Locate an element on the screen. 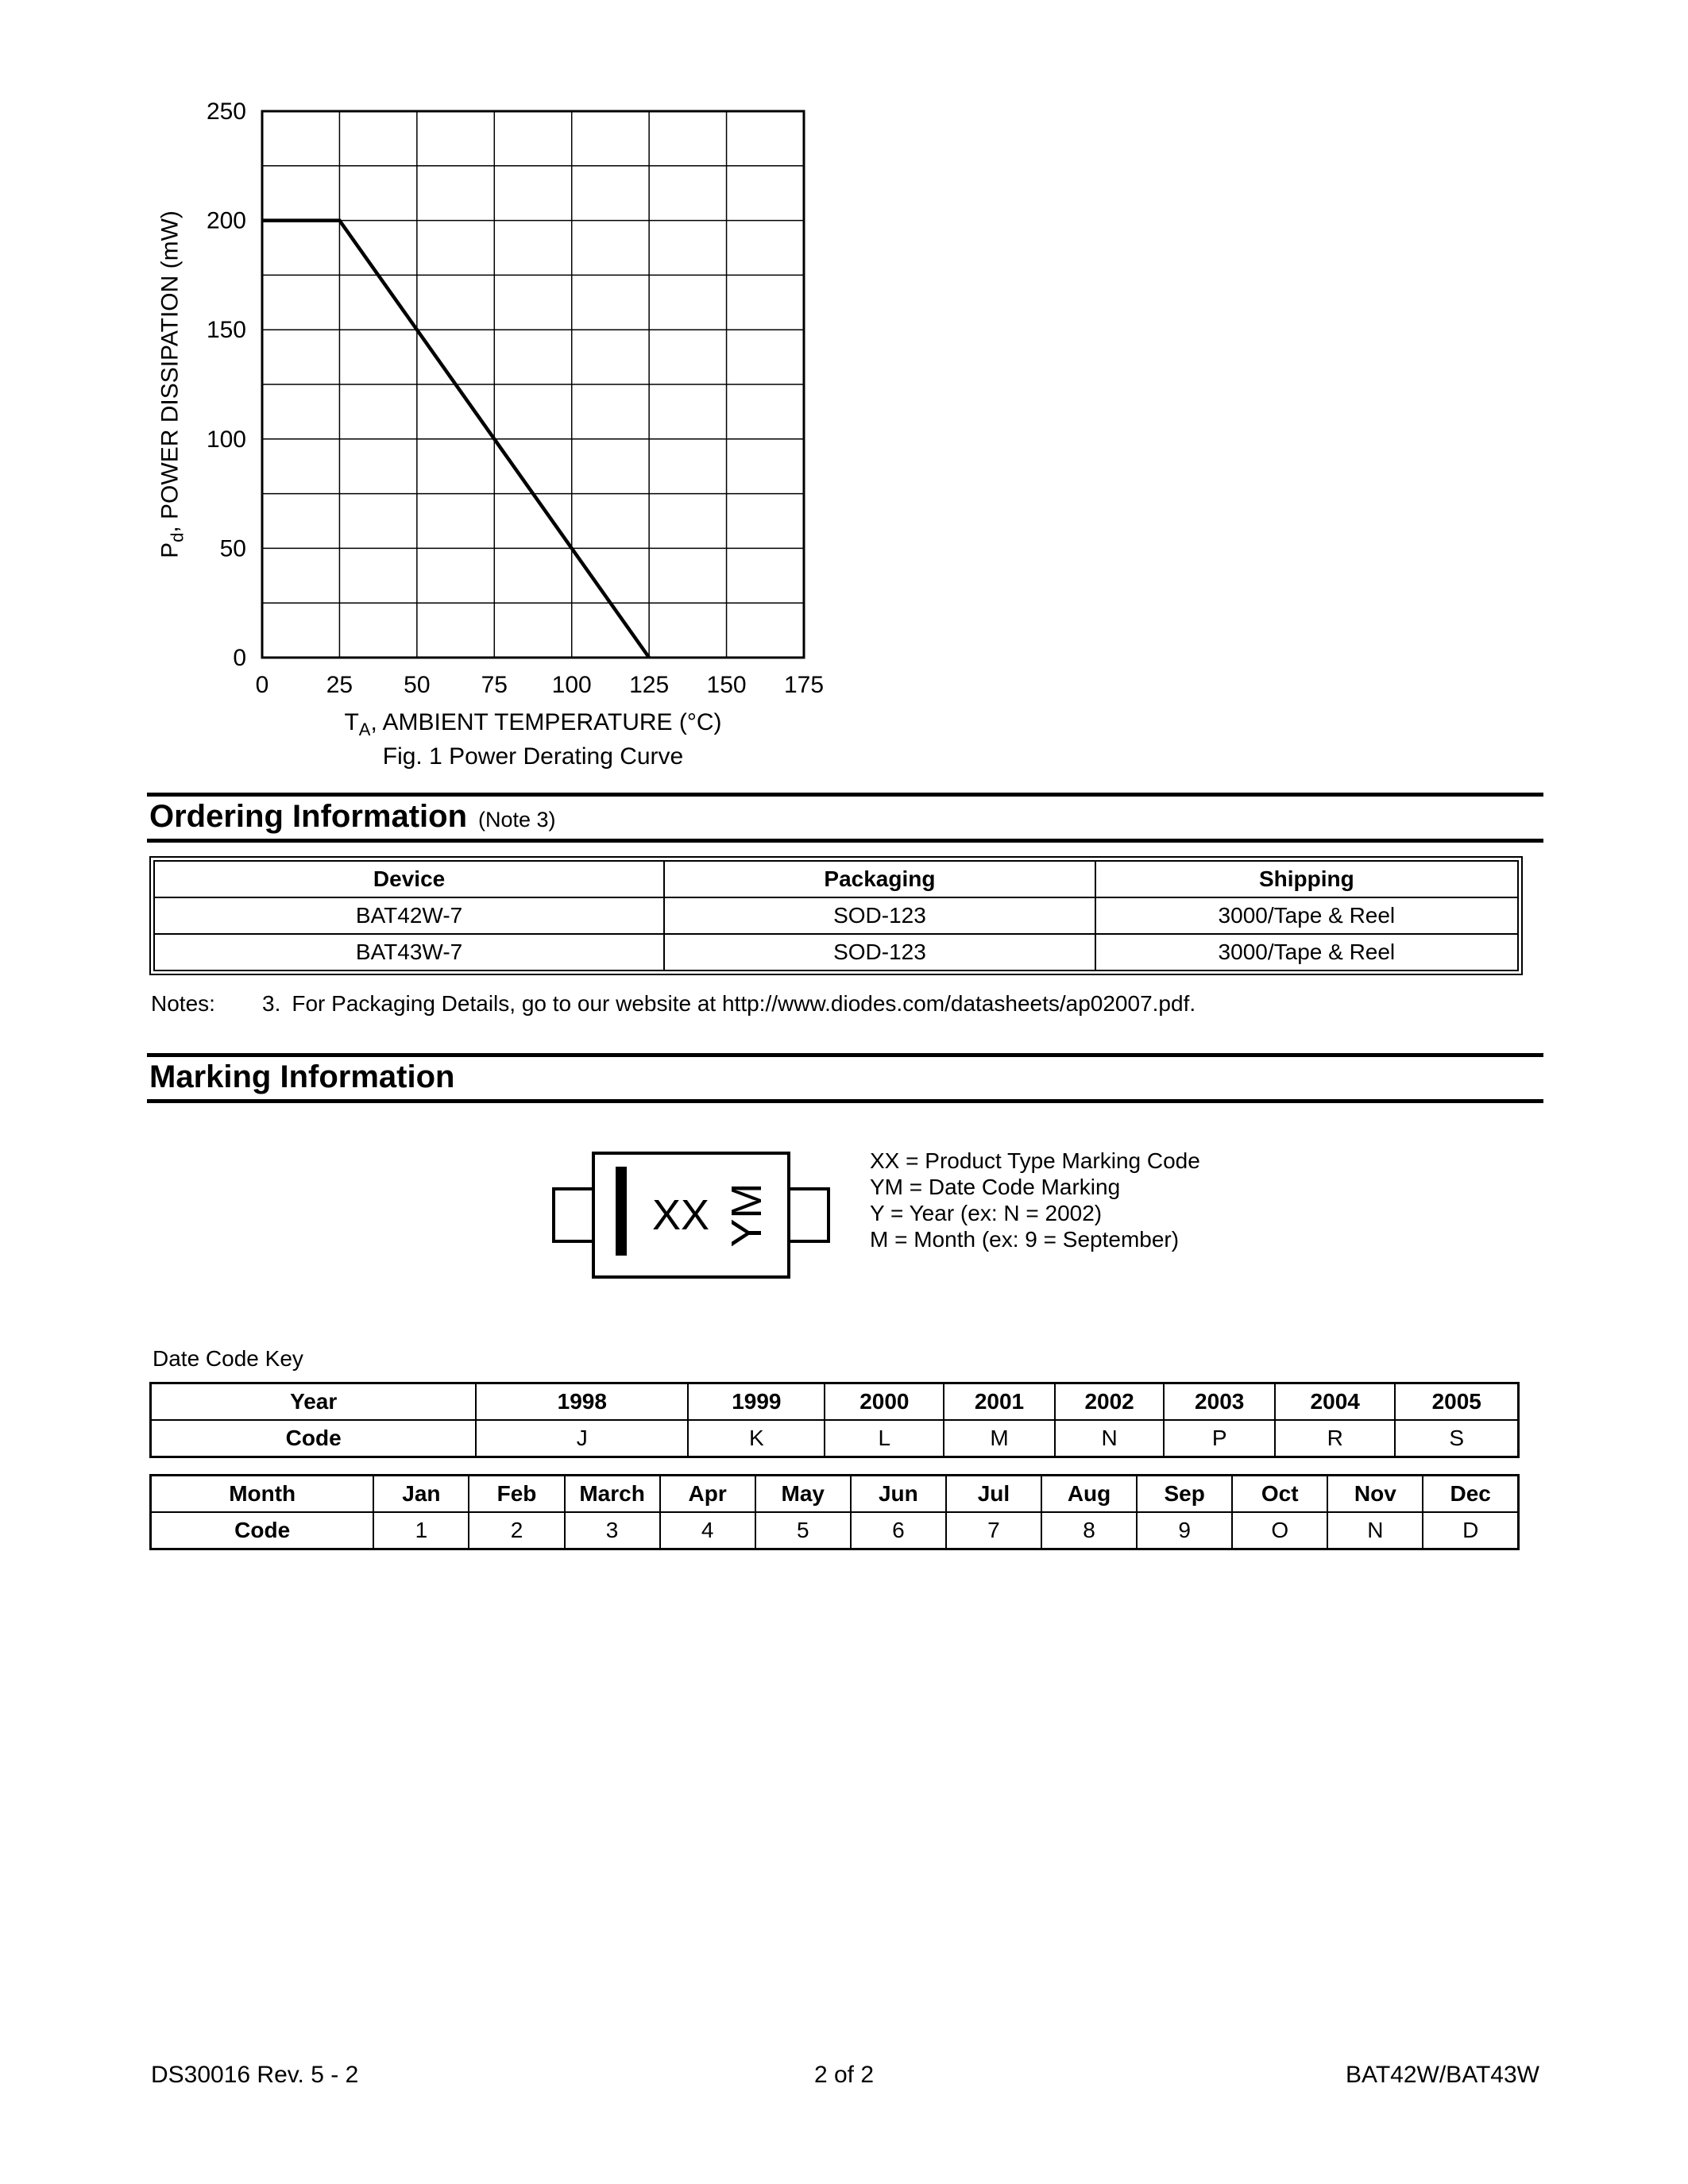 This screenshot has height=2184, width=1688. month-code-cell: 3 is located at coordinates (612, 1530).